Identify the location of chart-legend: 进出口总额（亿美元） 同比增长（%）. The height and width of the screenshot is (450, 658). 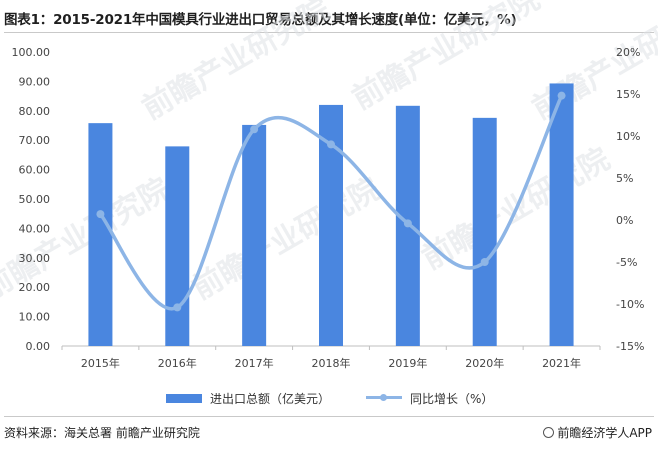
(329, 398).